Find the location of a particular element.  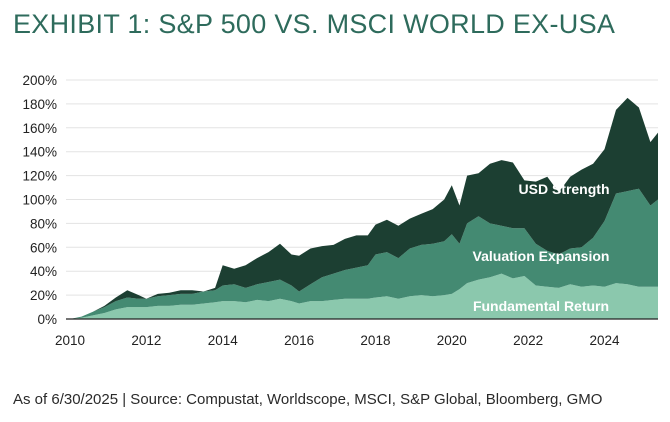

fundamental-return-area is located at coordinates (364, 296).